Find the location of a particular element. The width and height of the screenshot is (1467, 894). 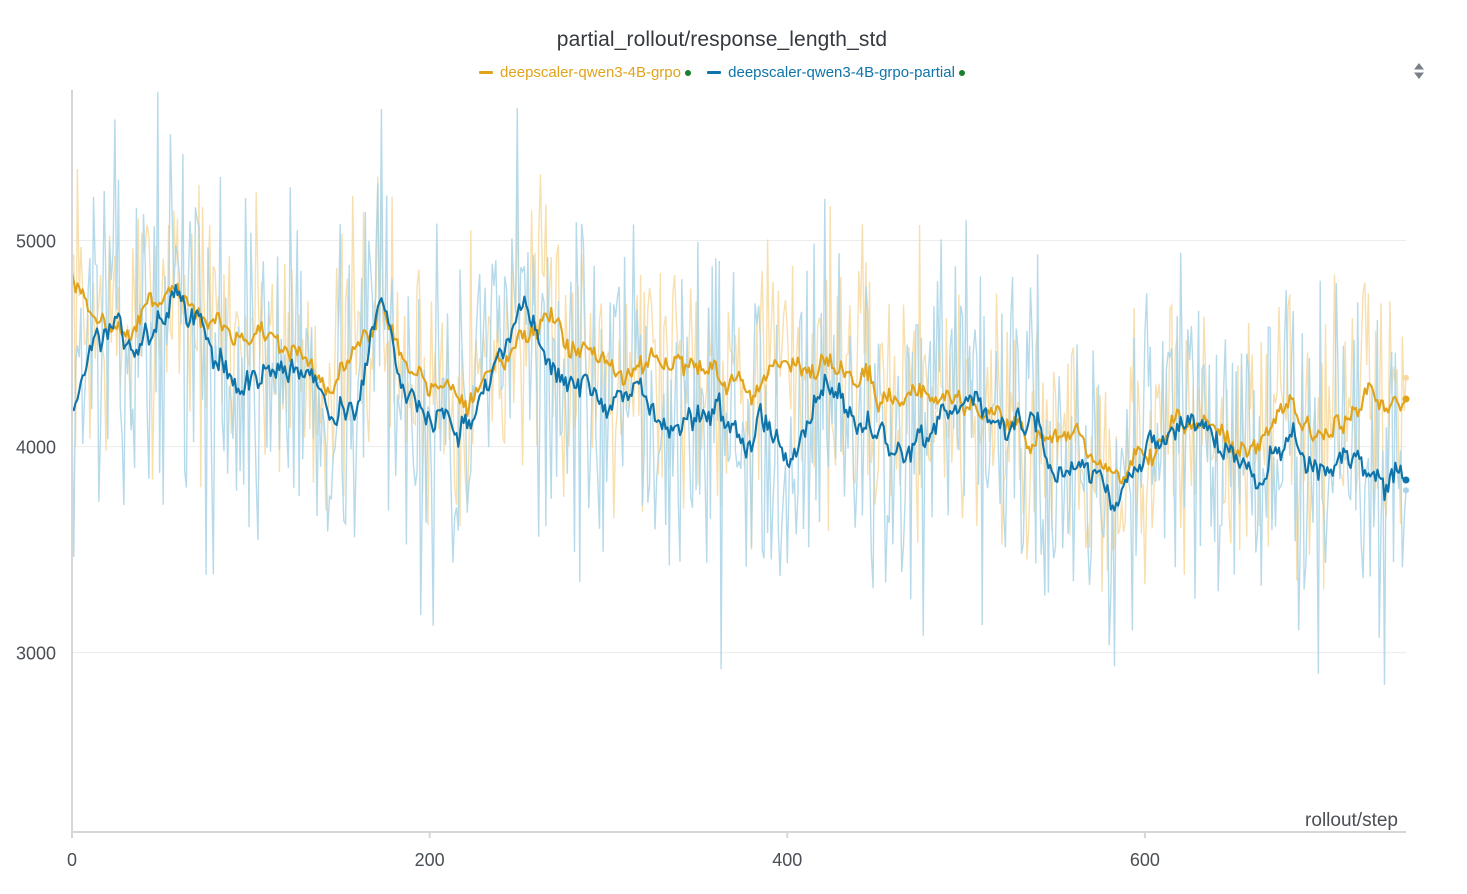

legend-swatch-grpo is located at coordinates (486, 72).